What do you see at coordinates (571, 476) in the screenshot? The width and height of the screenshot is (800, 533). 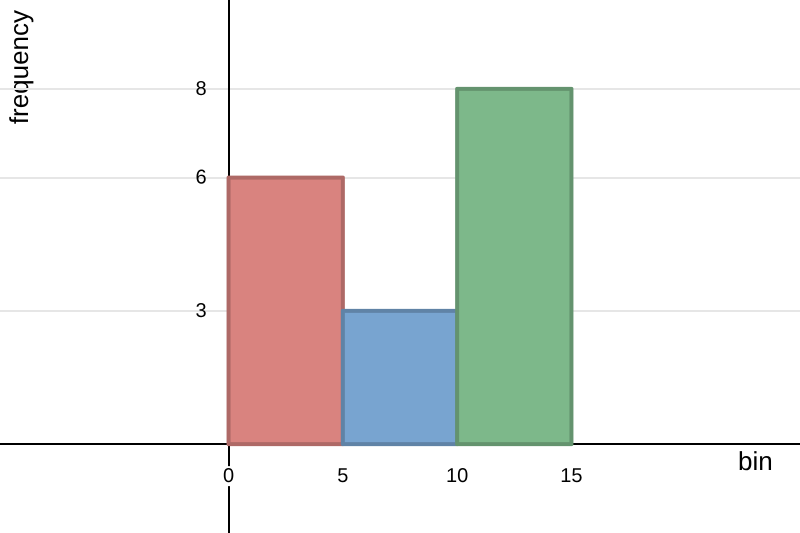 I see `x-tick-label: 15` at bounding box center [571, 476].